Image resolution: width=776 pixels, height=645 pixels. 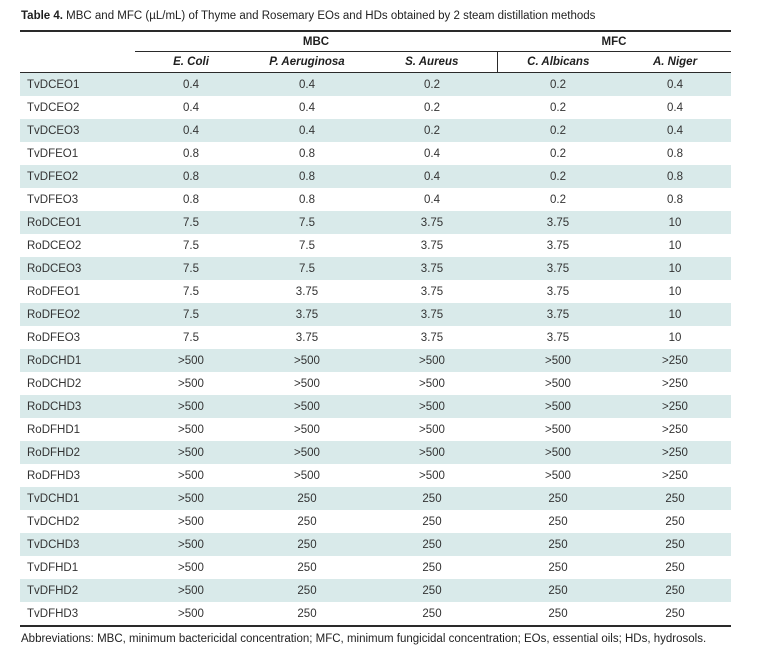 What do you see at coordinates (376, 360) in the screenshot?
I see `table-row: RoDCHD1 >500 >500 >500 >500 >250` at bounding box center [376, 360].